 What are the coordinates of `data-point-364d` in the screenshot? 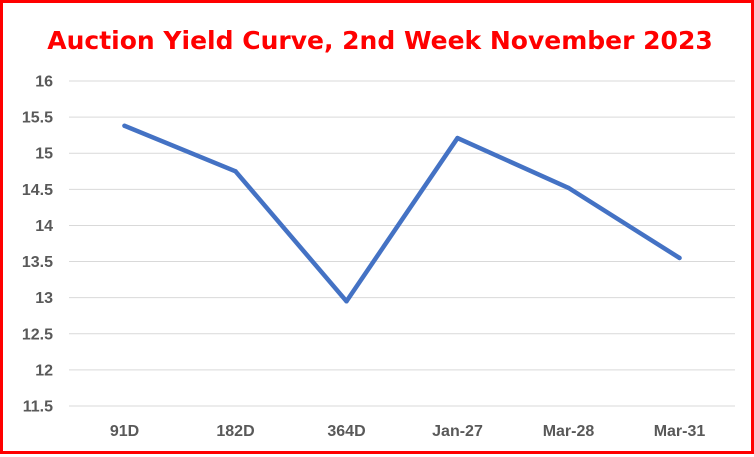 It's located at (346, 301).